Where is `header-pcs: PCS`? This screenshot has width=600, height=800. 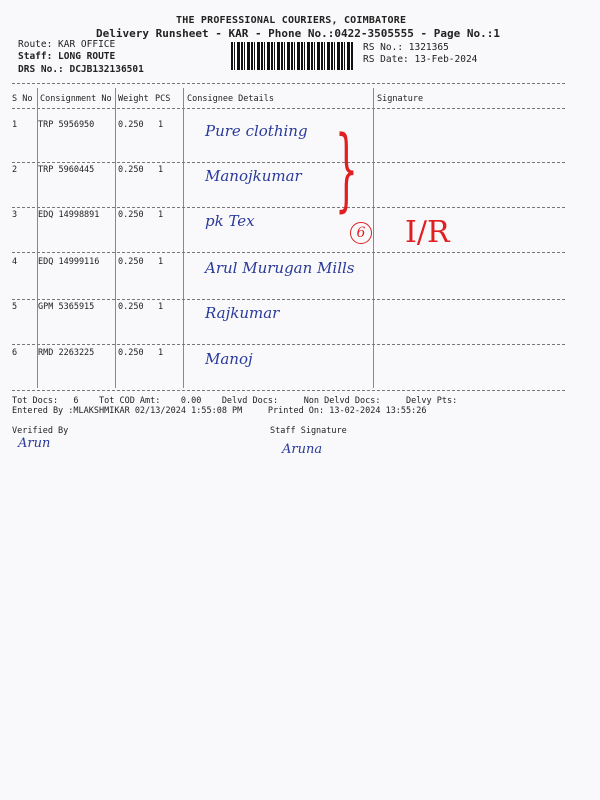 header-pcs: PCS is located at coordinates (163, 99).